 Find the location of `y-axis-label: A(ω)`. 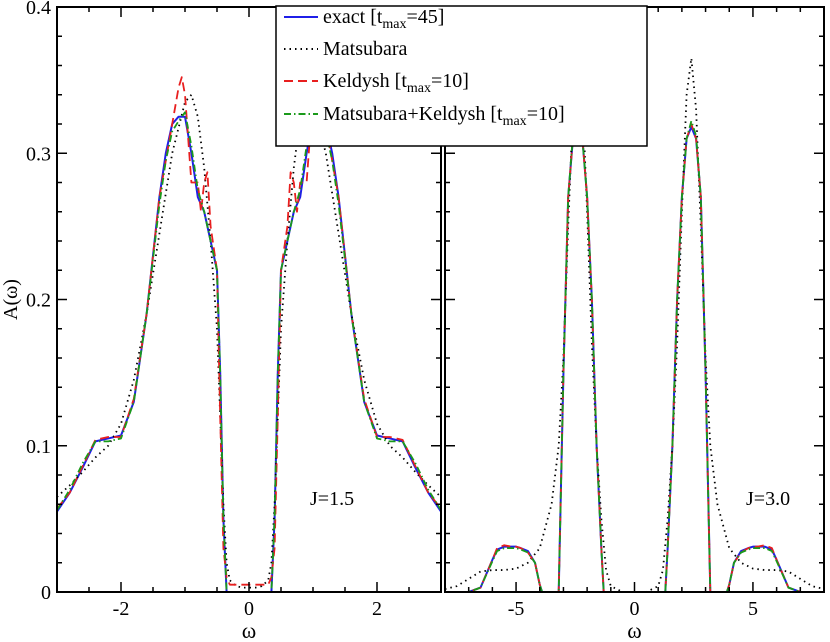

y-axis-label: A(ω) is located at coordinates (11, 299).